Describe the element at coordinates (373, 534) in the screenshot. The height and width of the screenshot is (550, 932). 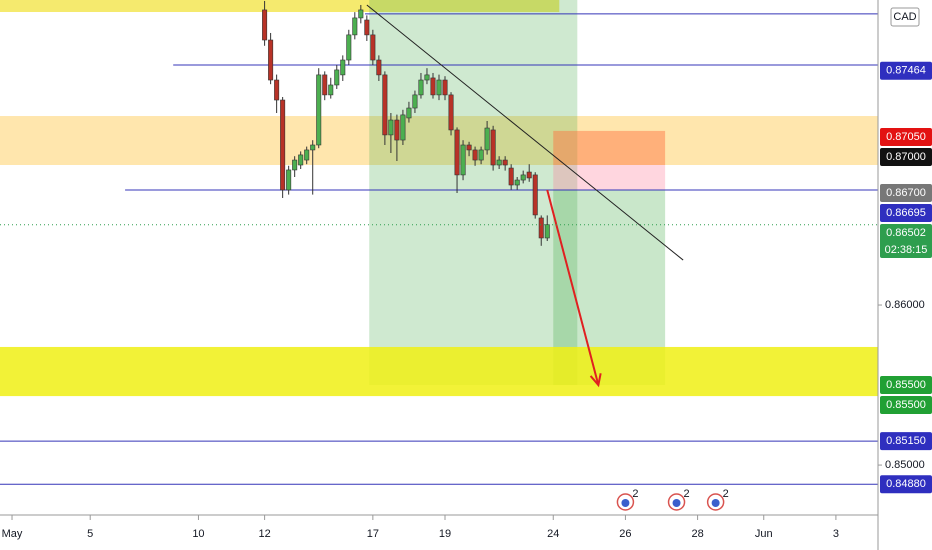
I see `x-tick-label: 17` at that location.